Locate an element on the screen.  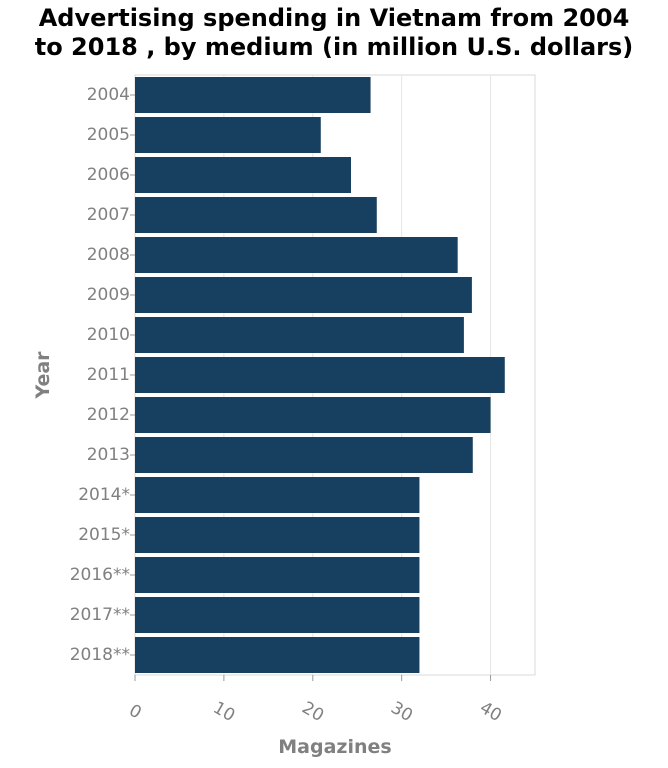
bar-2008 is located at coordinates (296, 255).